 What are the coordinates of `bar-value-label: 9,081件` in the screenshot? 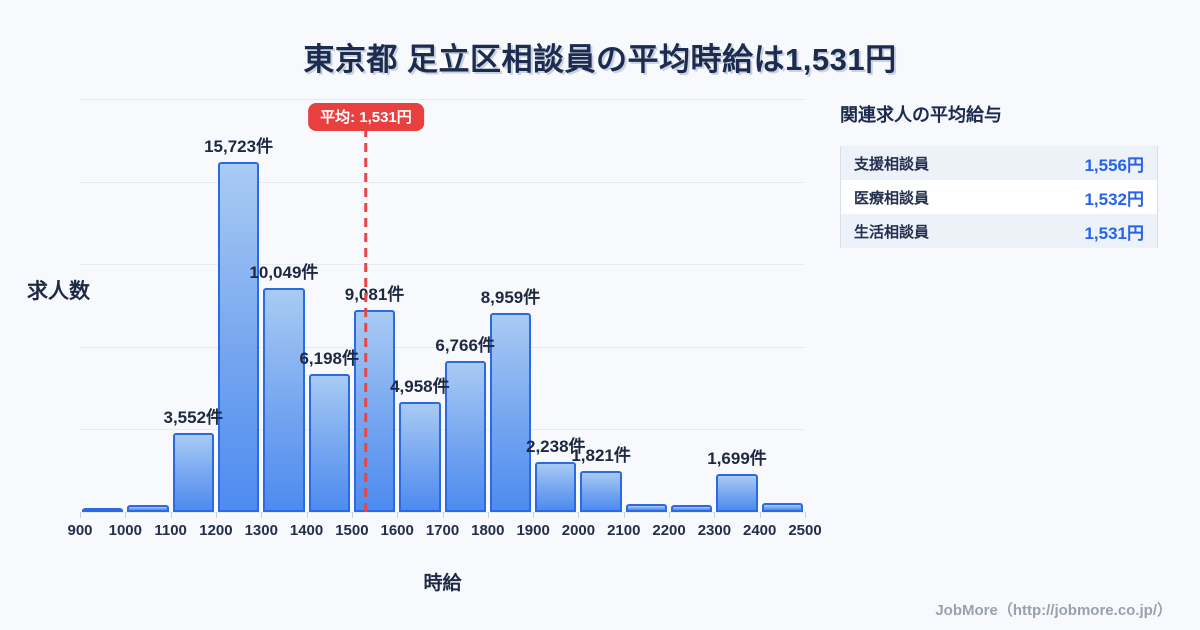 It's located at (374, 294).